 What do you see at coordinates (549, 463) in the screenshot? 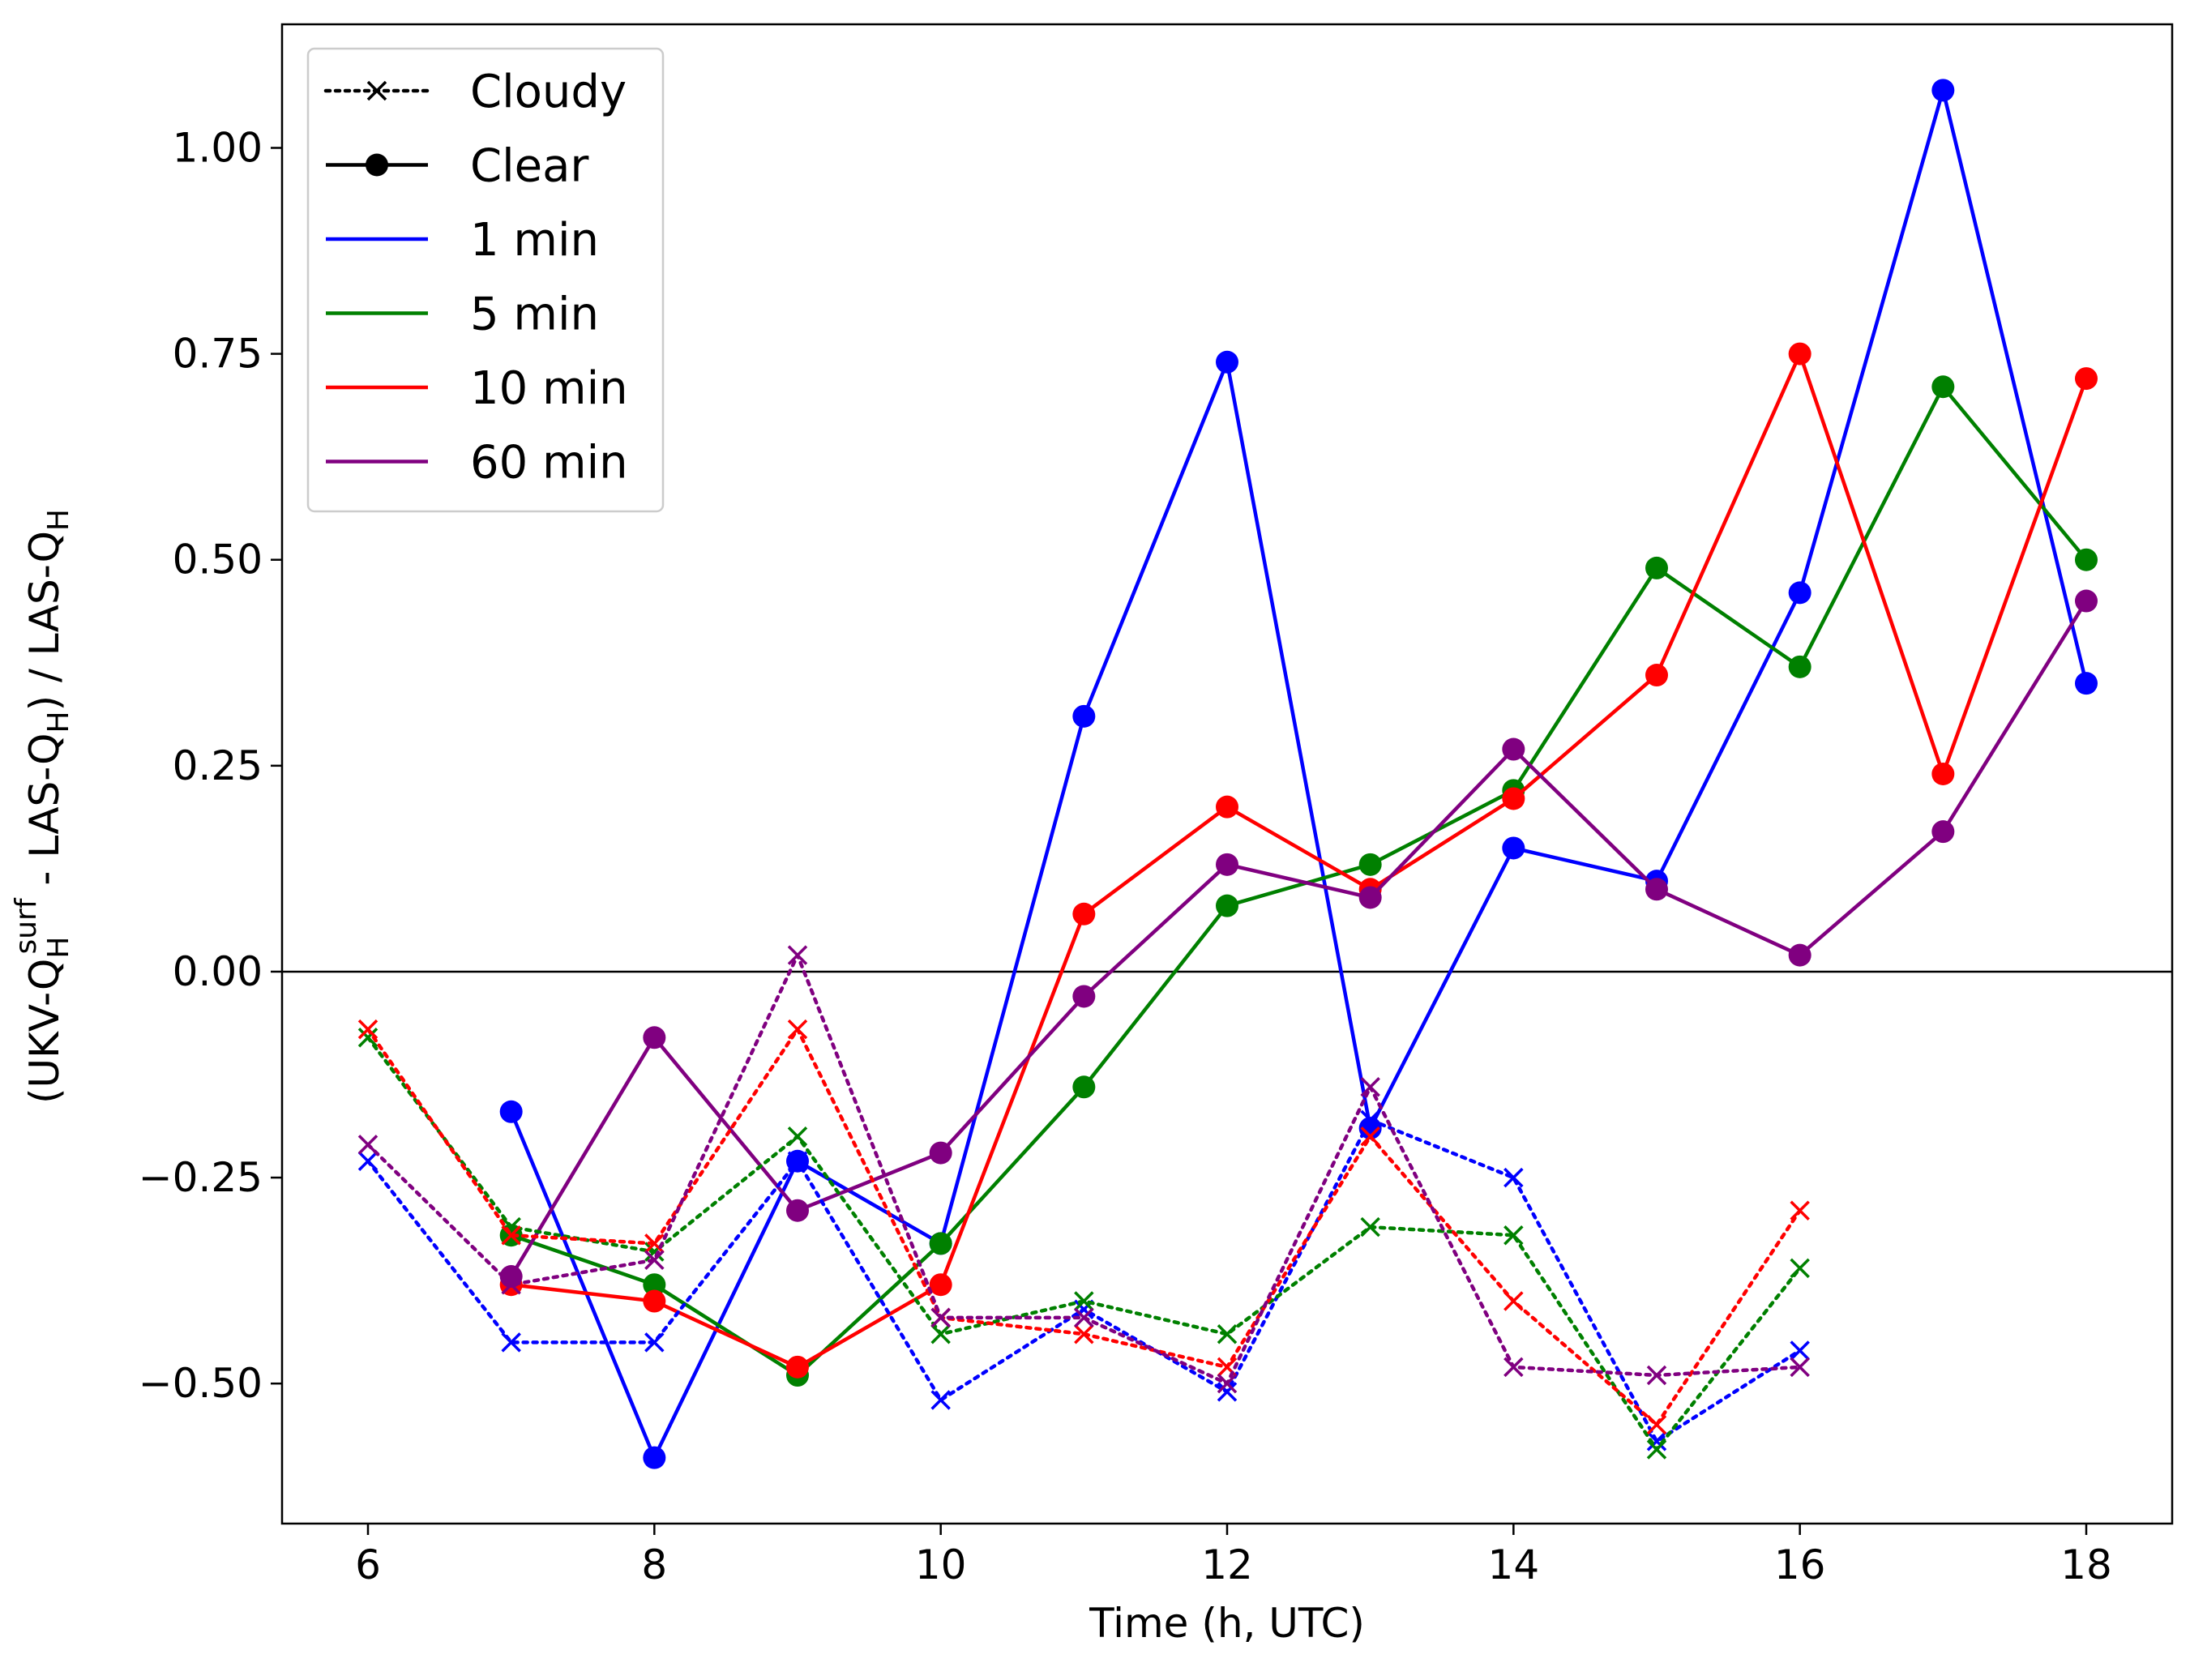
I see `legend-label: 60 min` at bounding box center [549, 463].